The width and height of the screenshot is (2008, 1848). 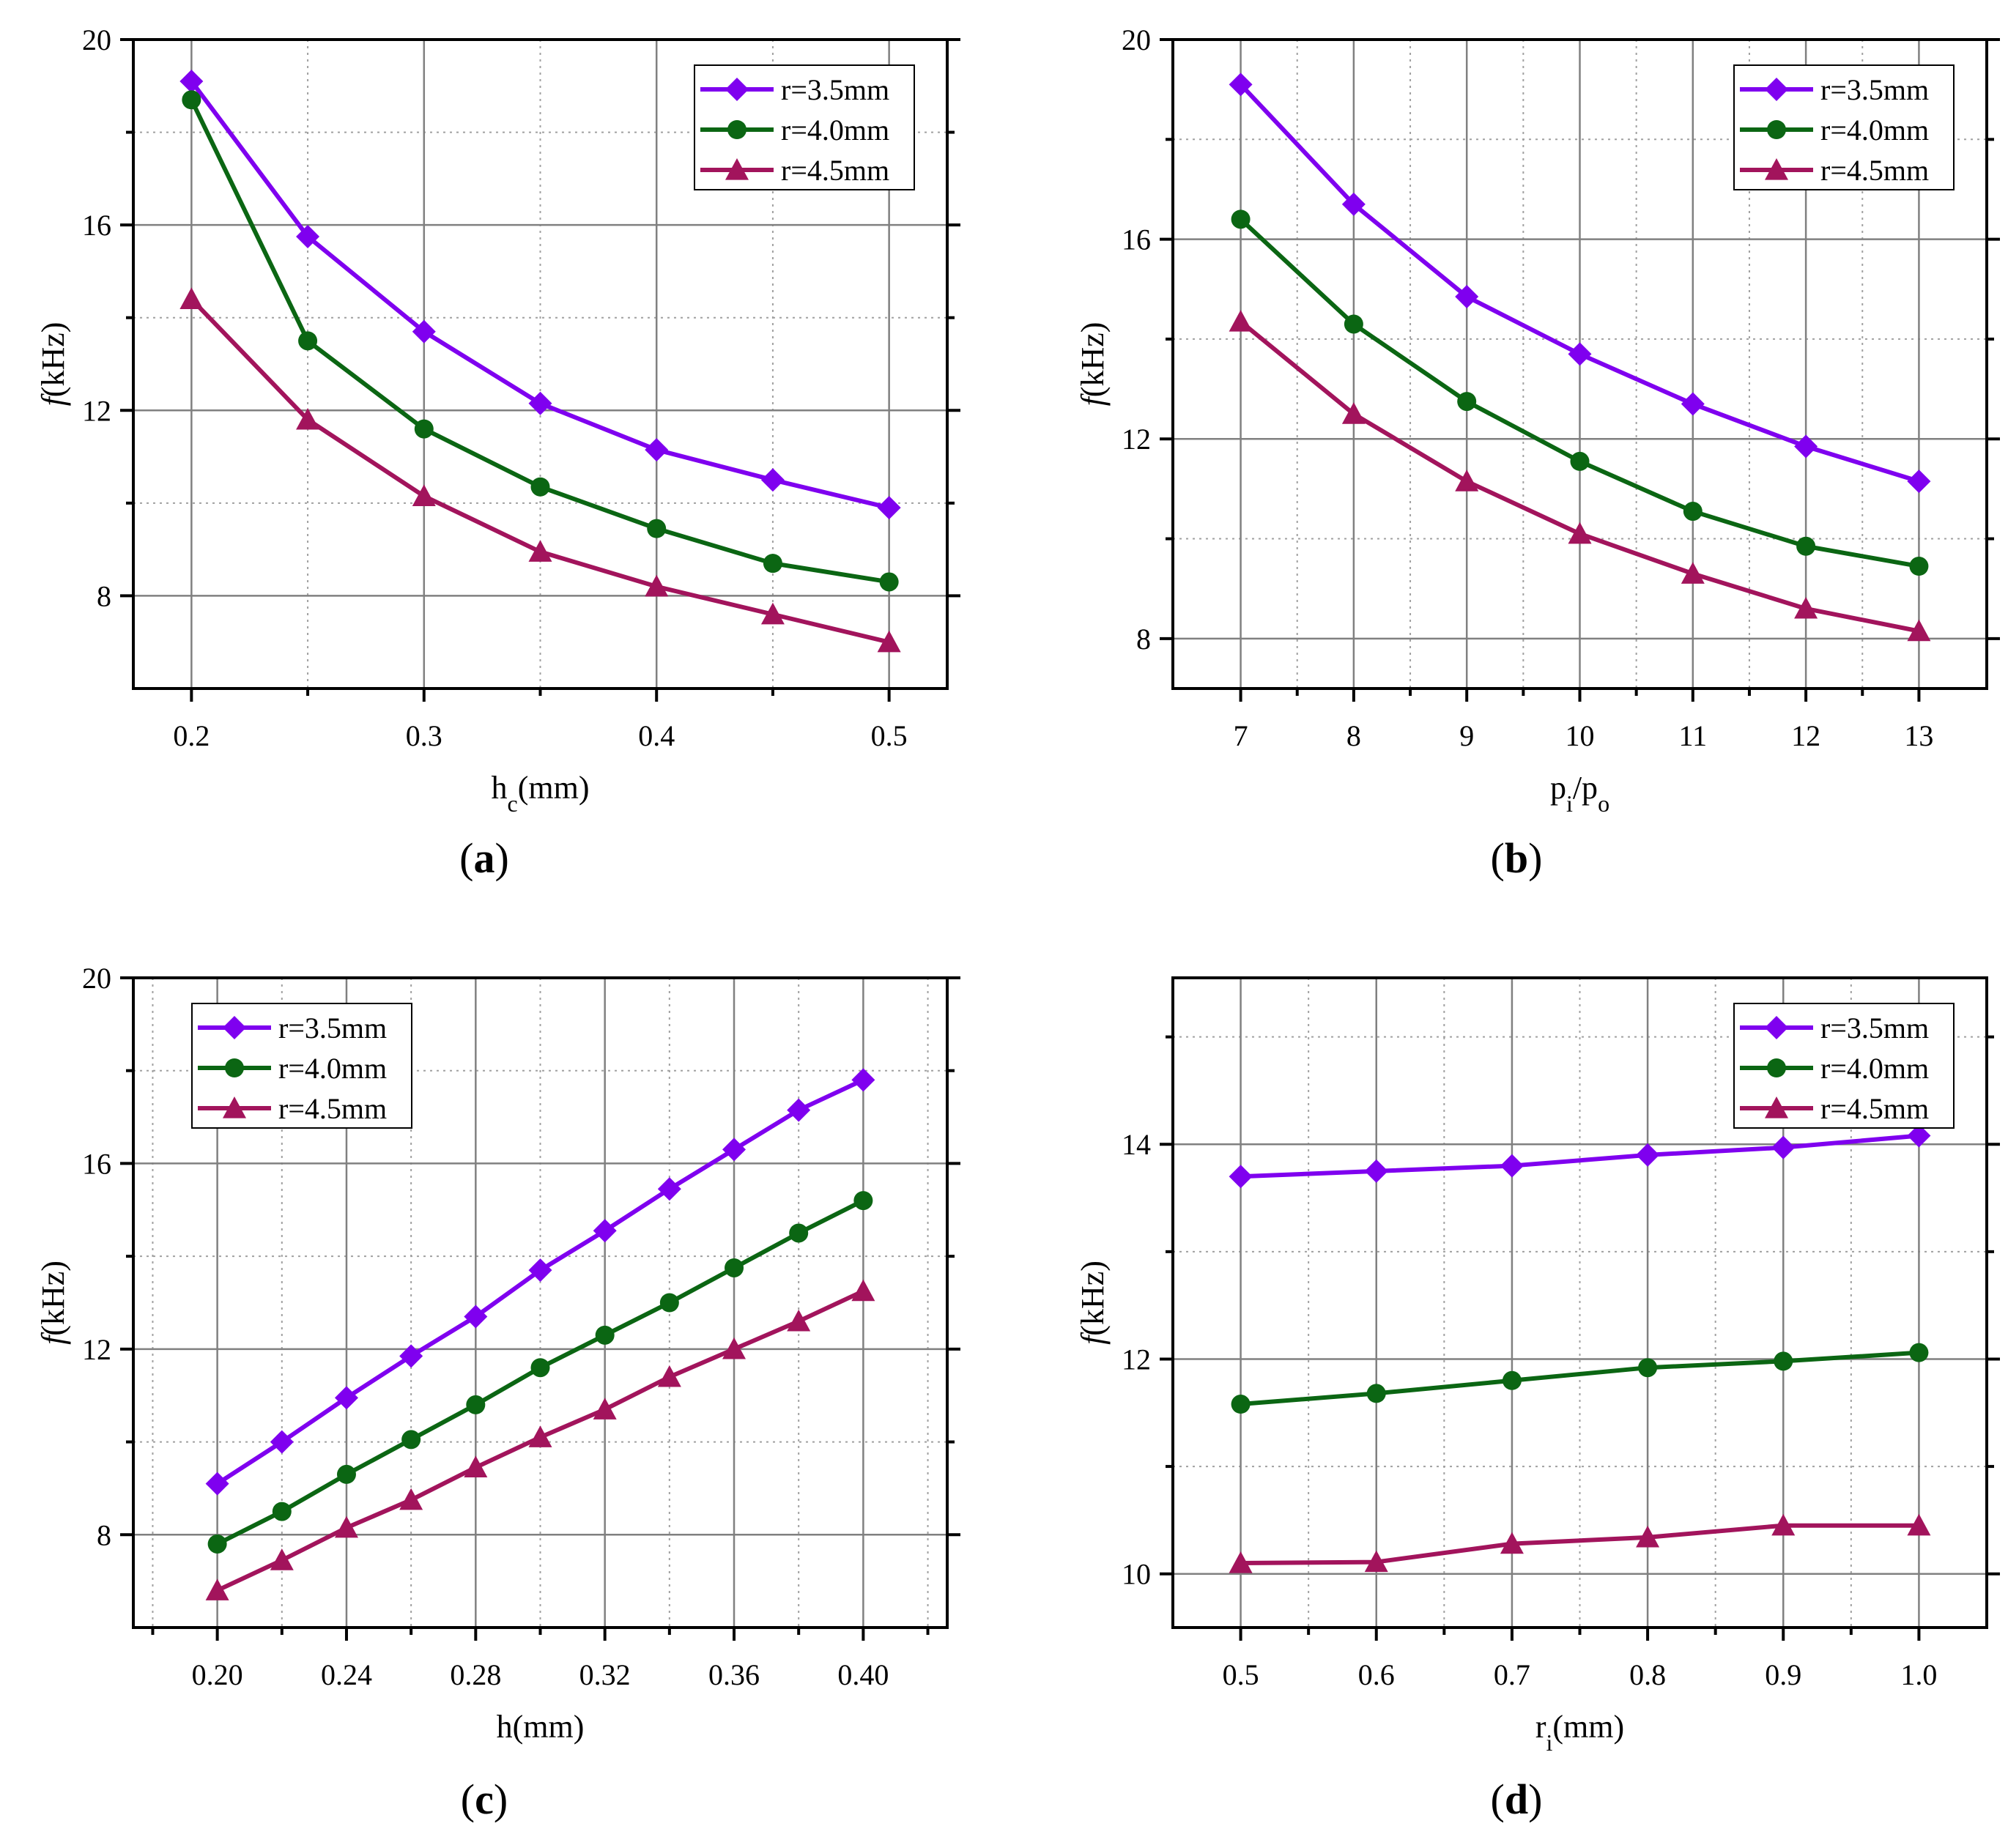 I want to click on x-tick-label: 13, so click(x=1918, y=735).